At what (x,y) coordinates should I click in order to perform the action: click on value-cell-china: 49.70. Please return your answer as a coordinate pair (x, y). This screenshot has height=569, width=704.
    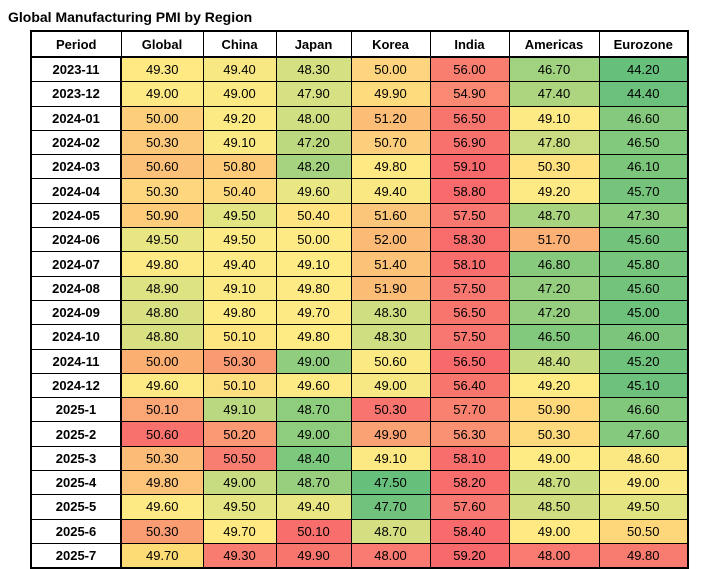
    Looking at the image, I should click on (239, 531).